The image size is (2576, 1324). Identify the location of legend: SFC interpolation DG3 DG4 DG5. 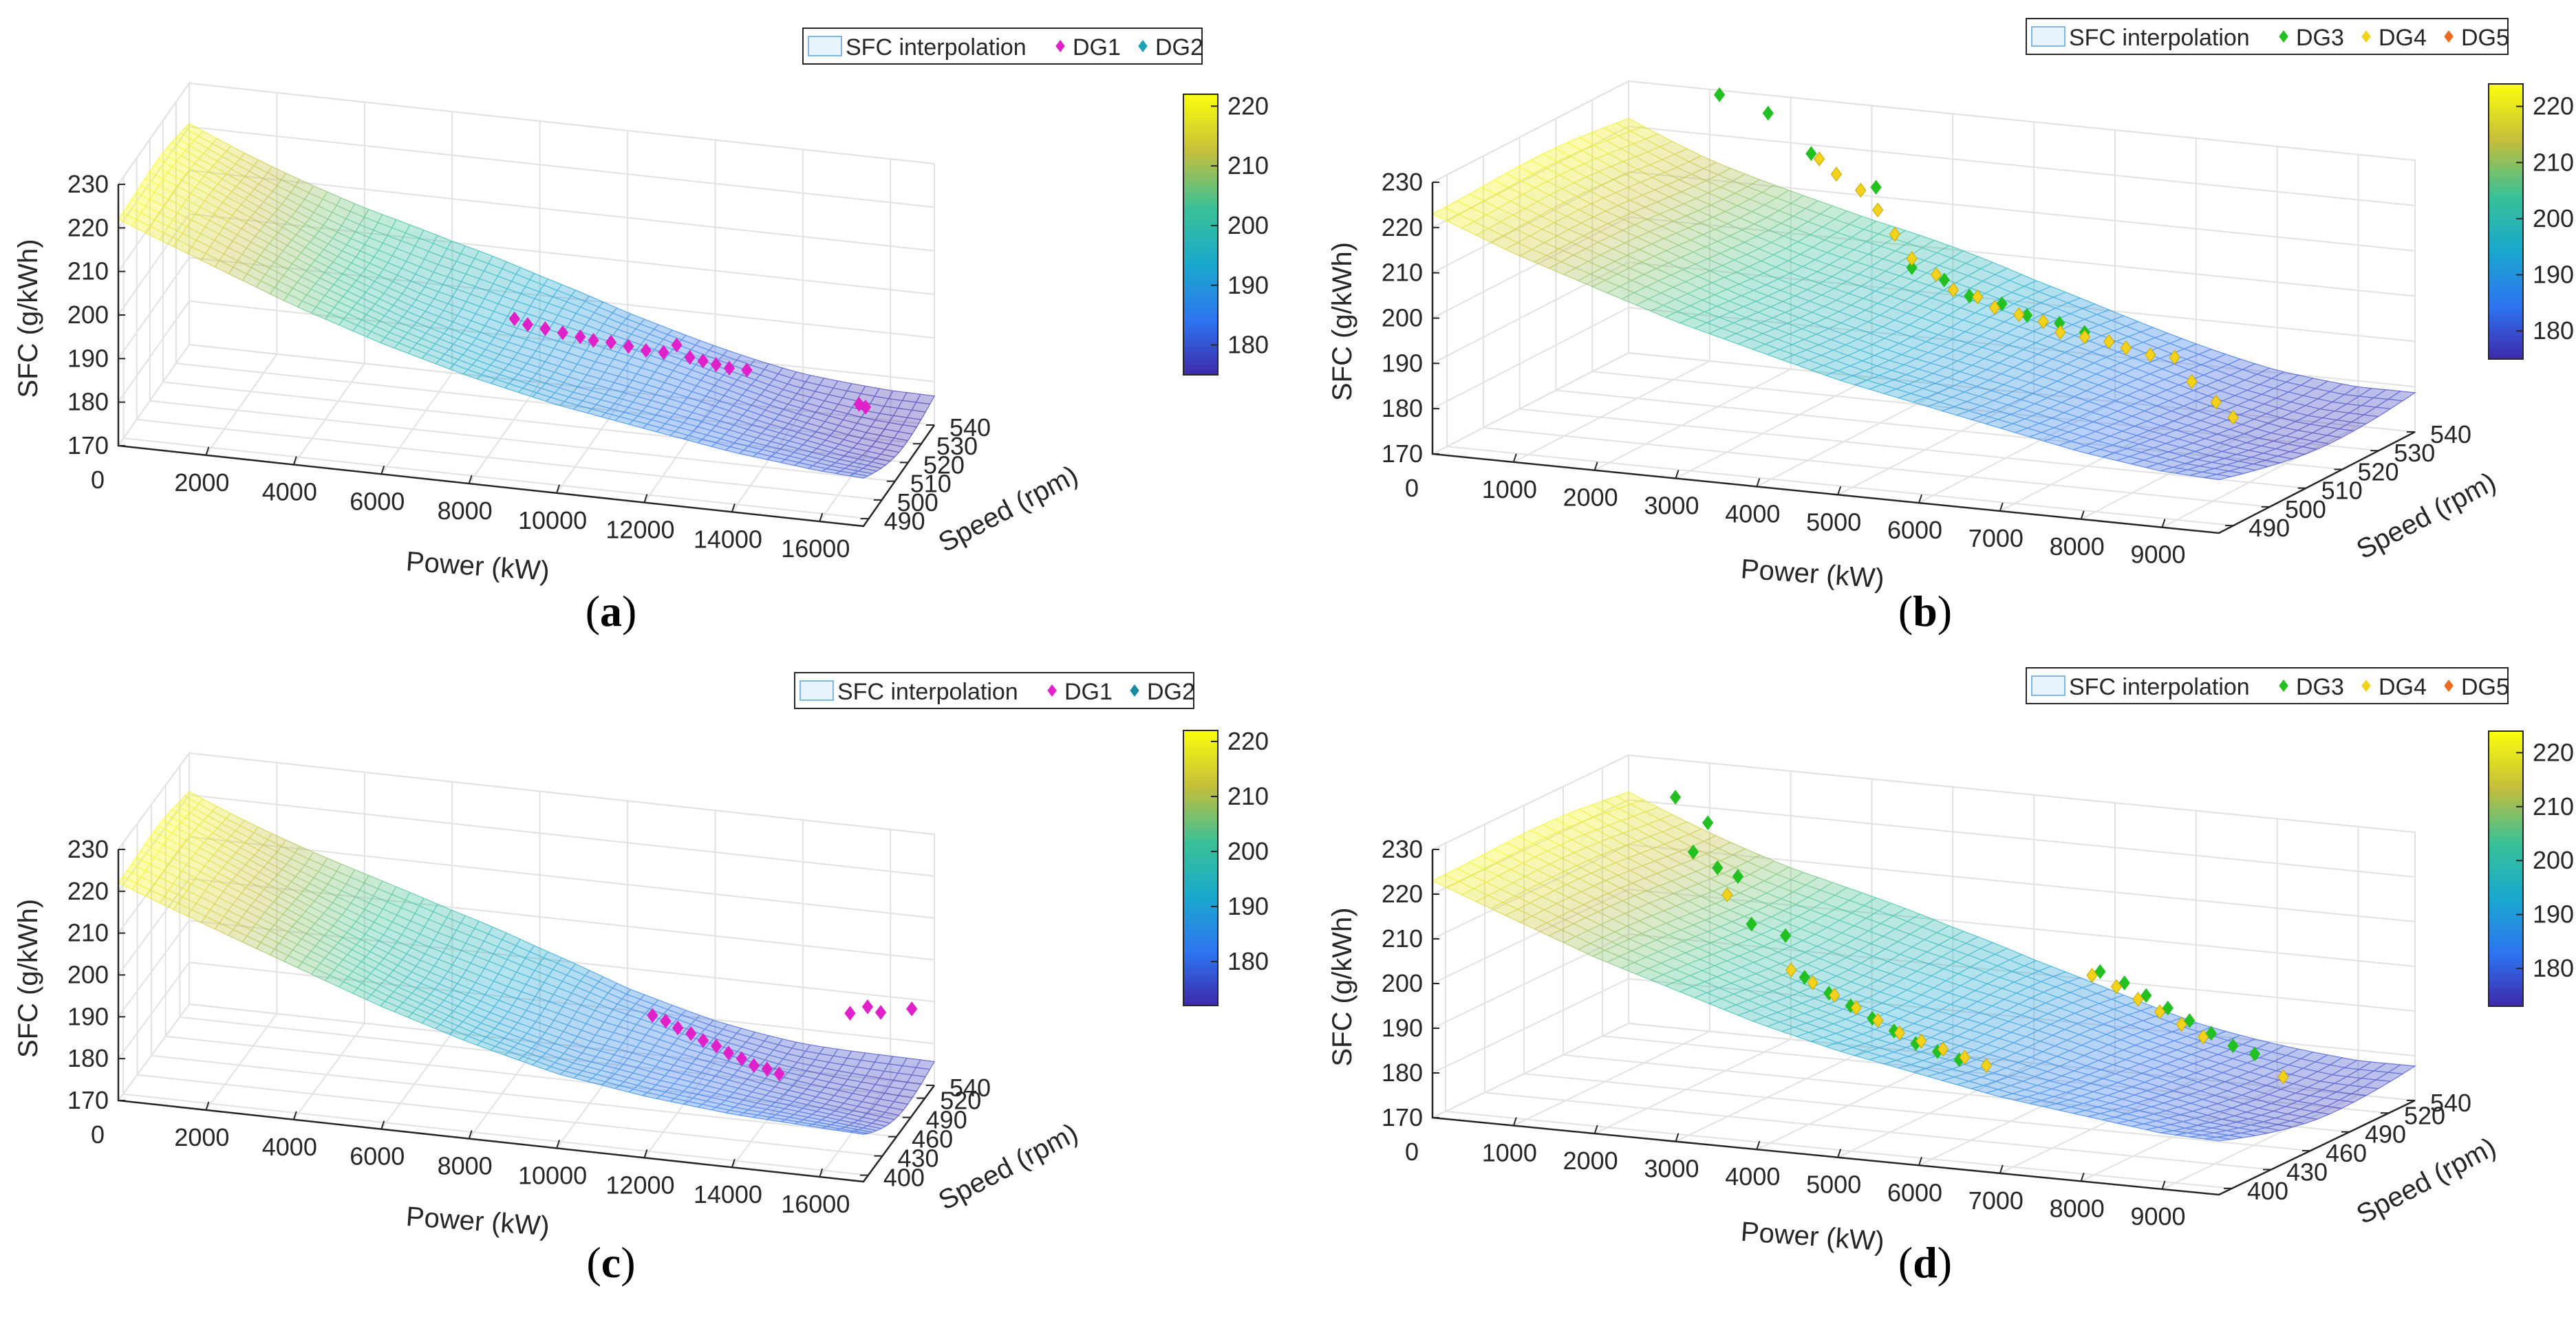
(2267, 686).